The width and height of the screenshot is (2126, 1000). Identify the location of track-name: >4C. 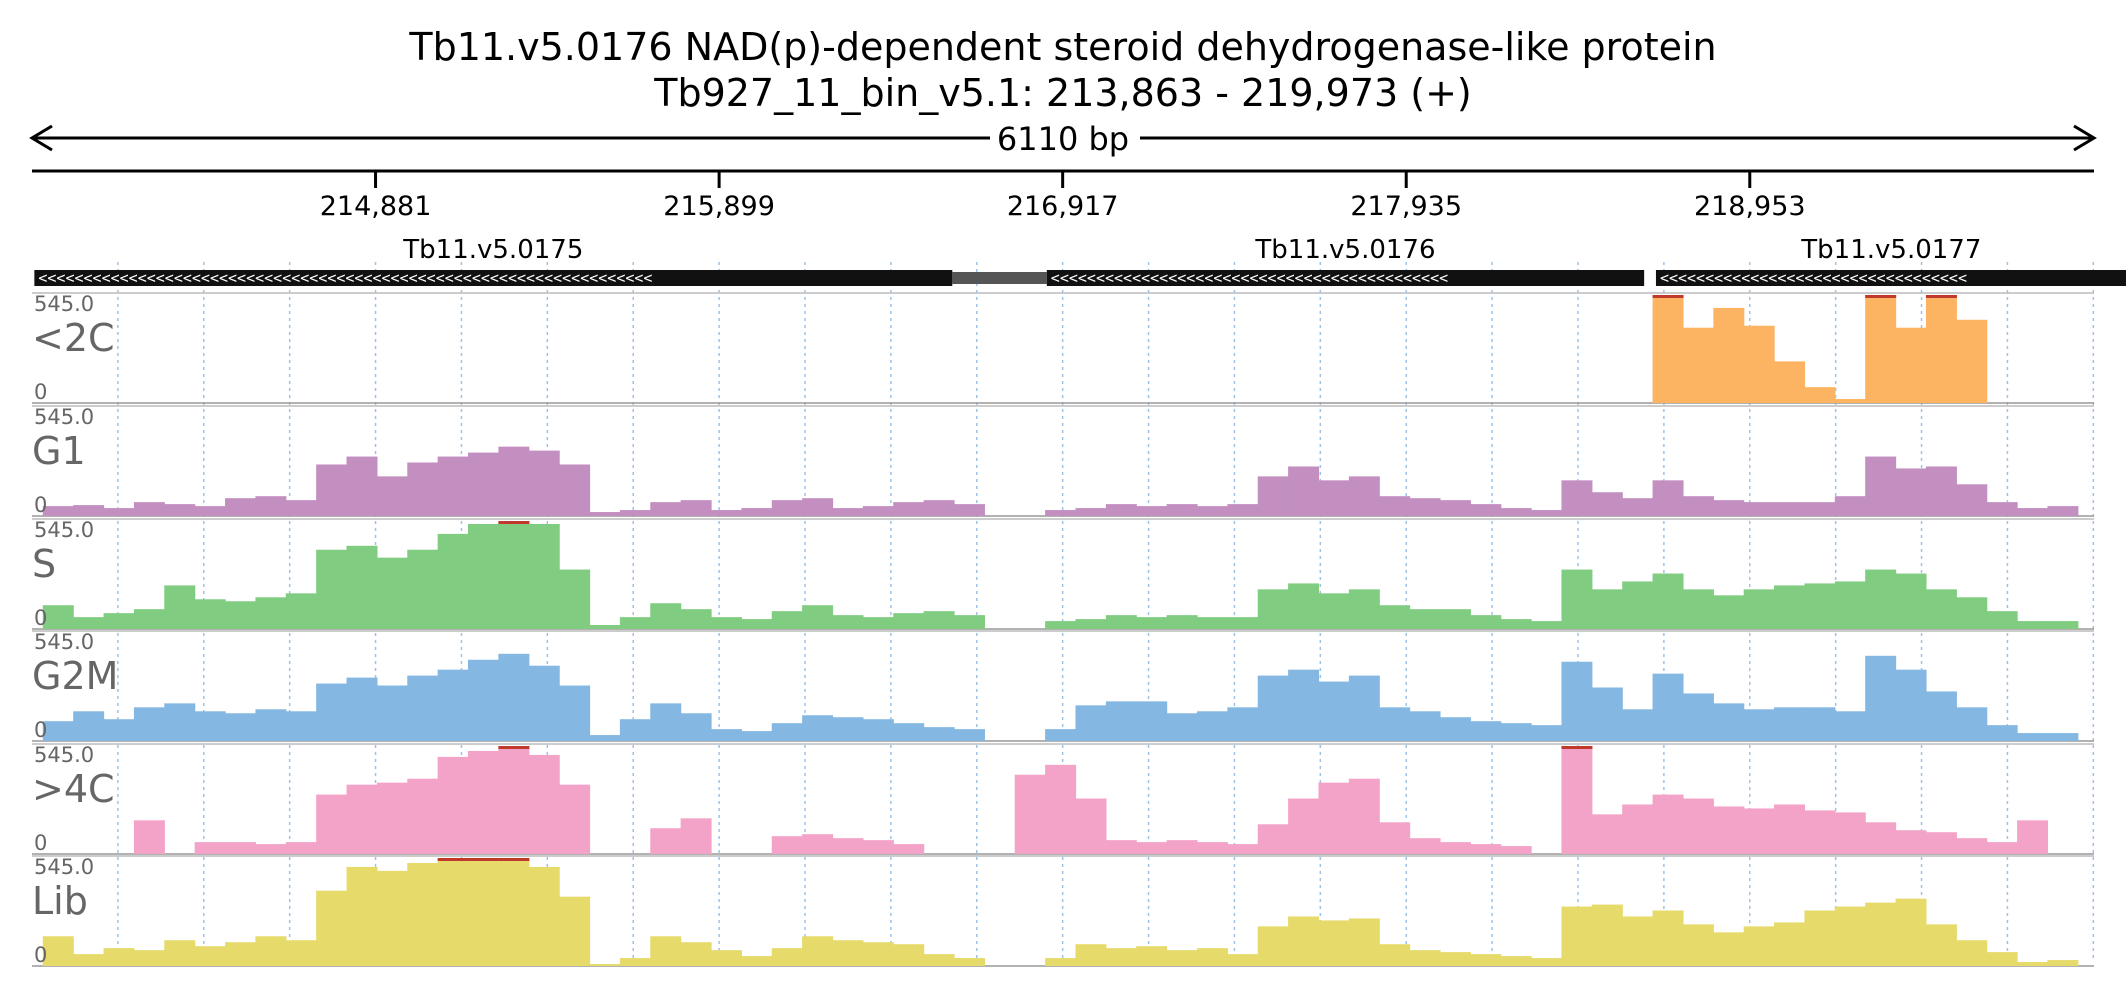
(73, 789).